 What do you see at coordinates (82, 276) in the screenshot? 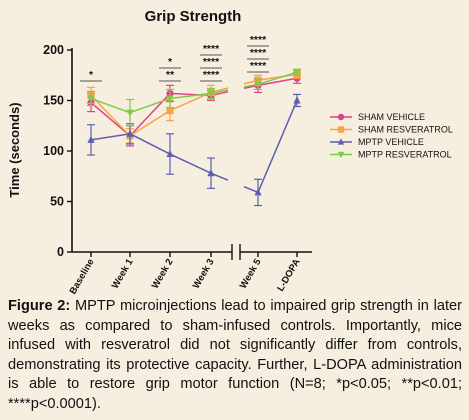
I see `x-tick-label: Baseline` at bounding box center [82, 276].